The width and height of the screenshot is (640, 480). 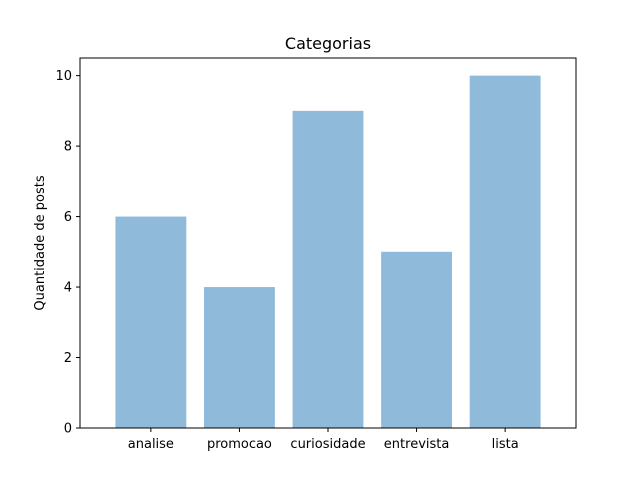 What do you see at coordinates (151, 322) in the screenshot?
I see `bar-analise` at bounding box center [151, 322].